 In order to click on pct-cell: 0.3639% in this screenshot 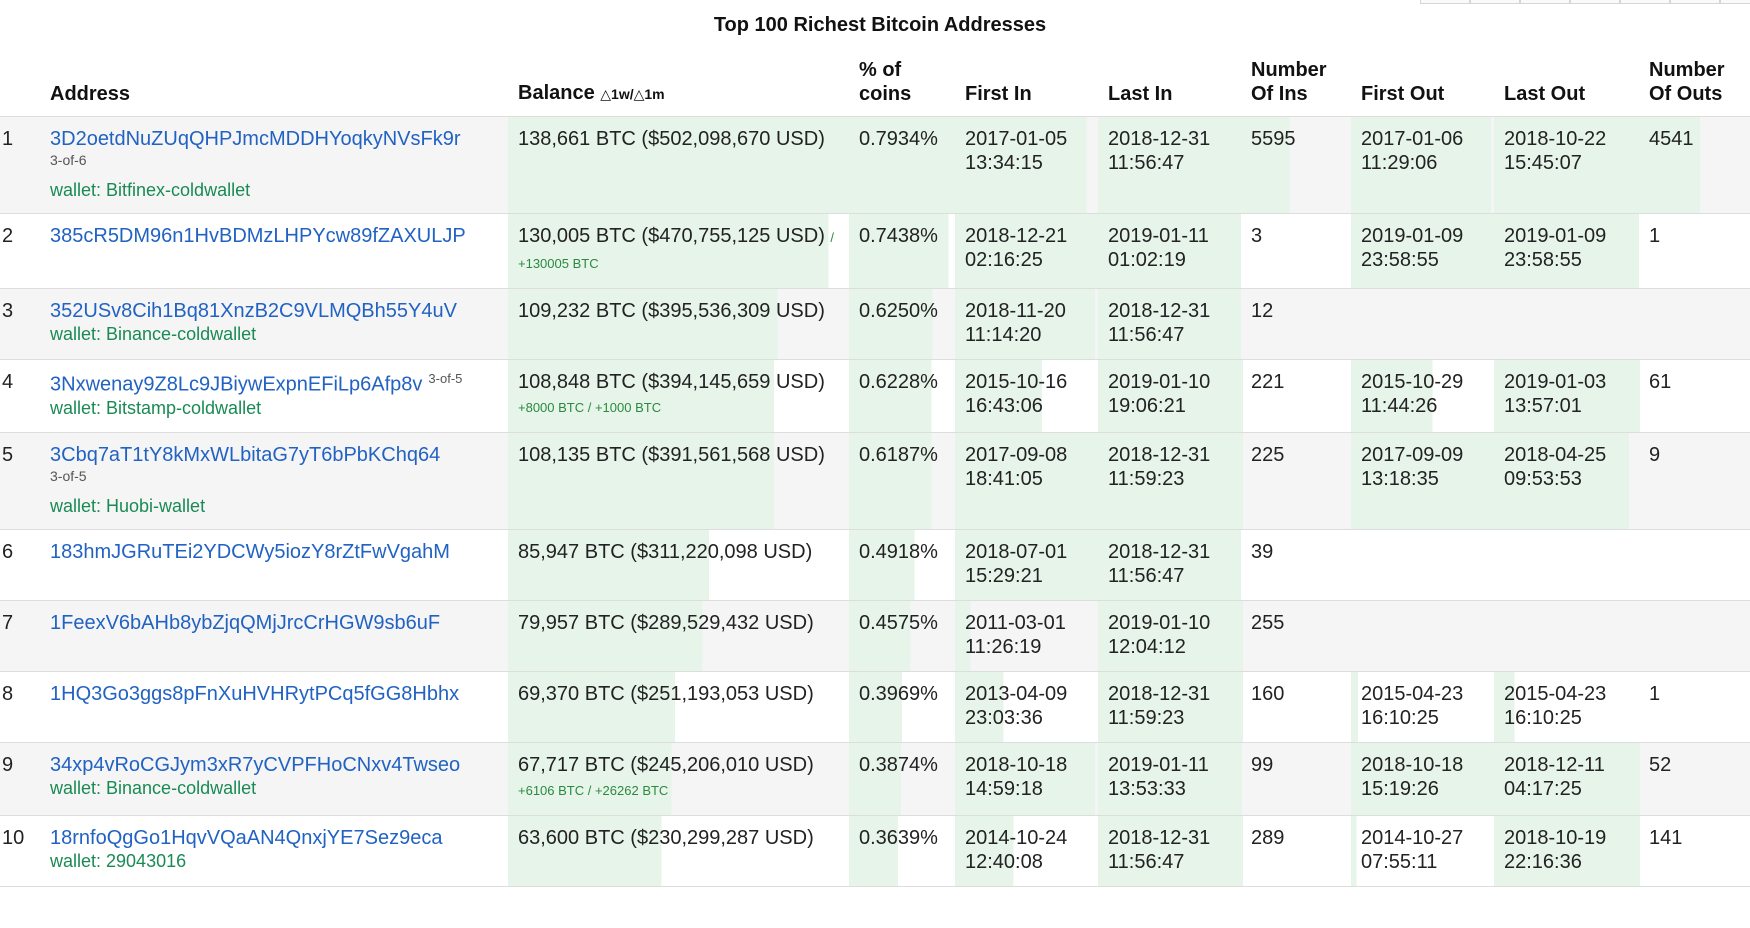, I will do `click(902, 851)`.